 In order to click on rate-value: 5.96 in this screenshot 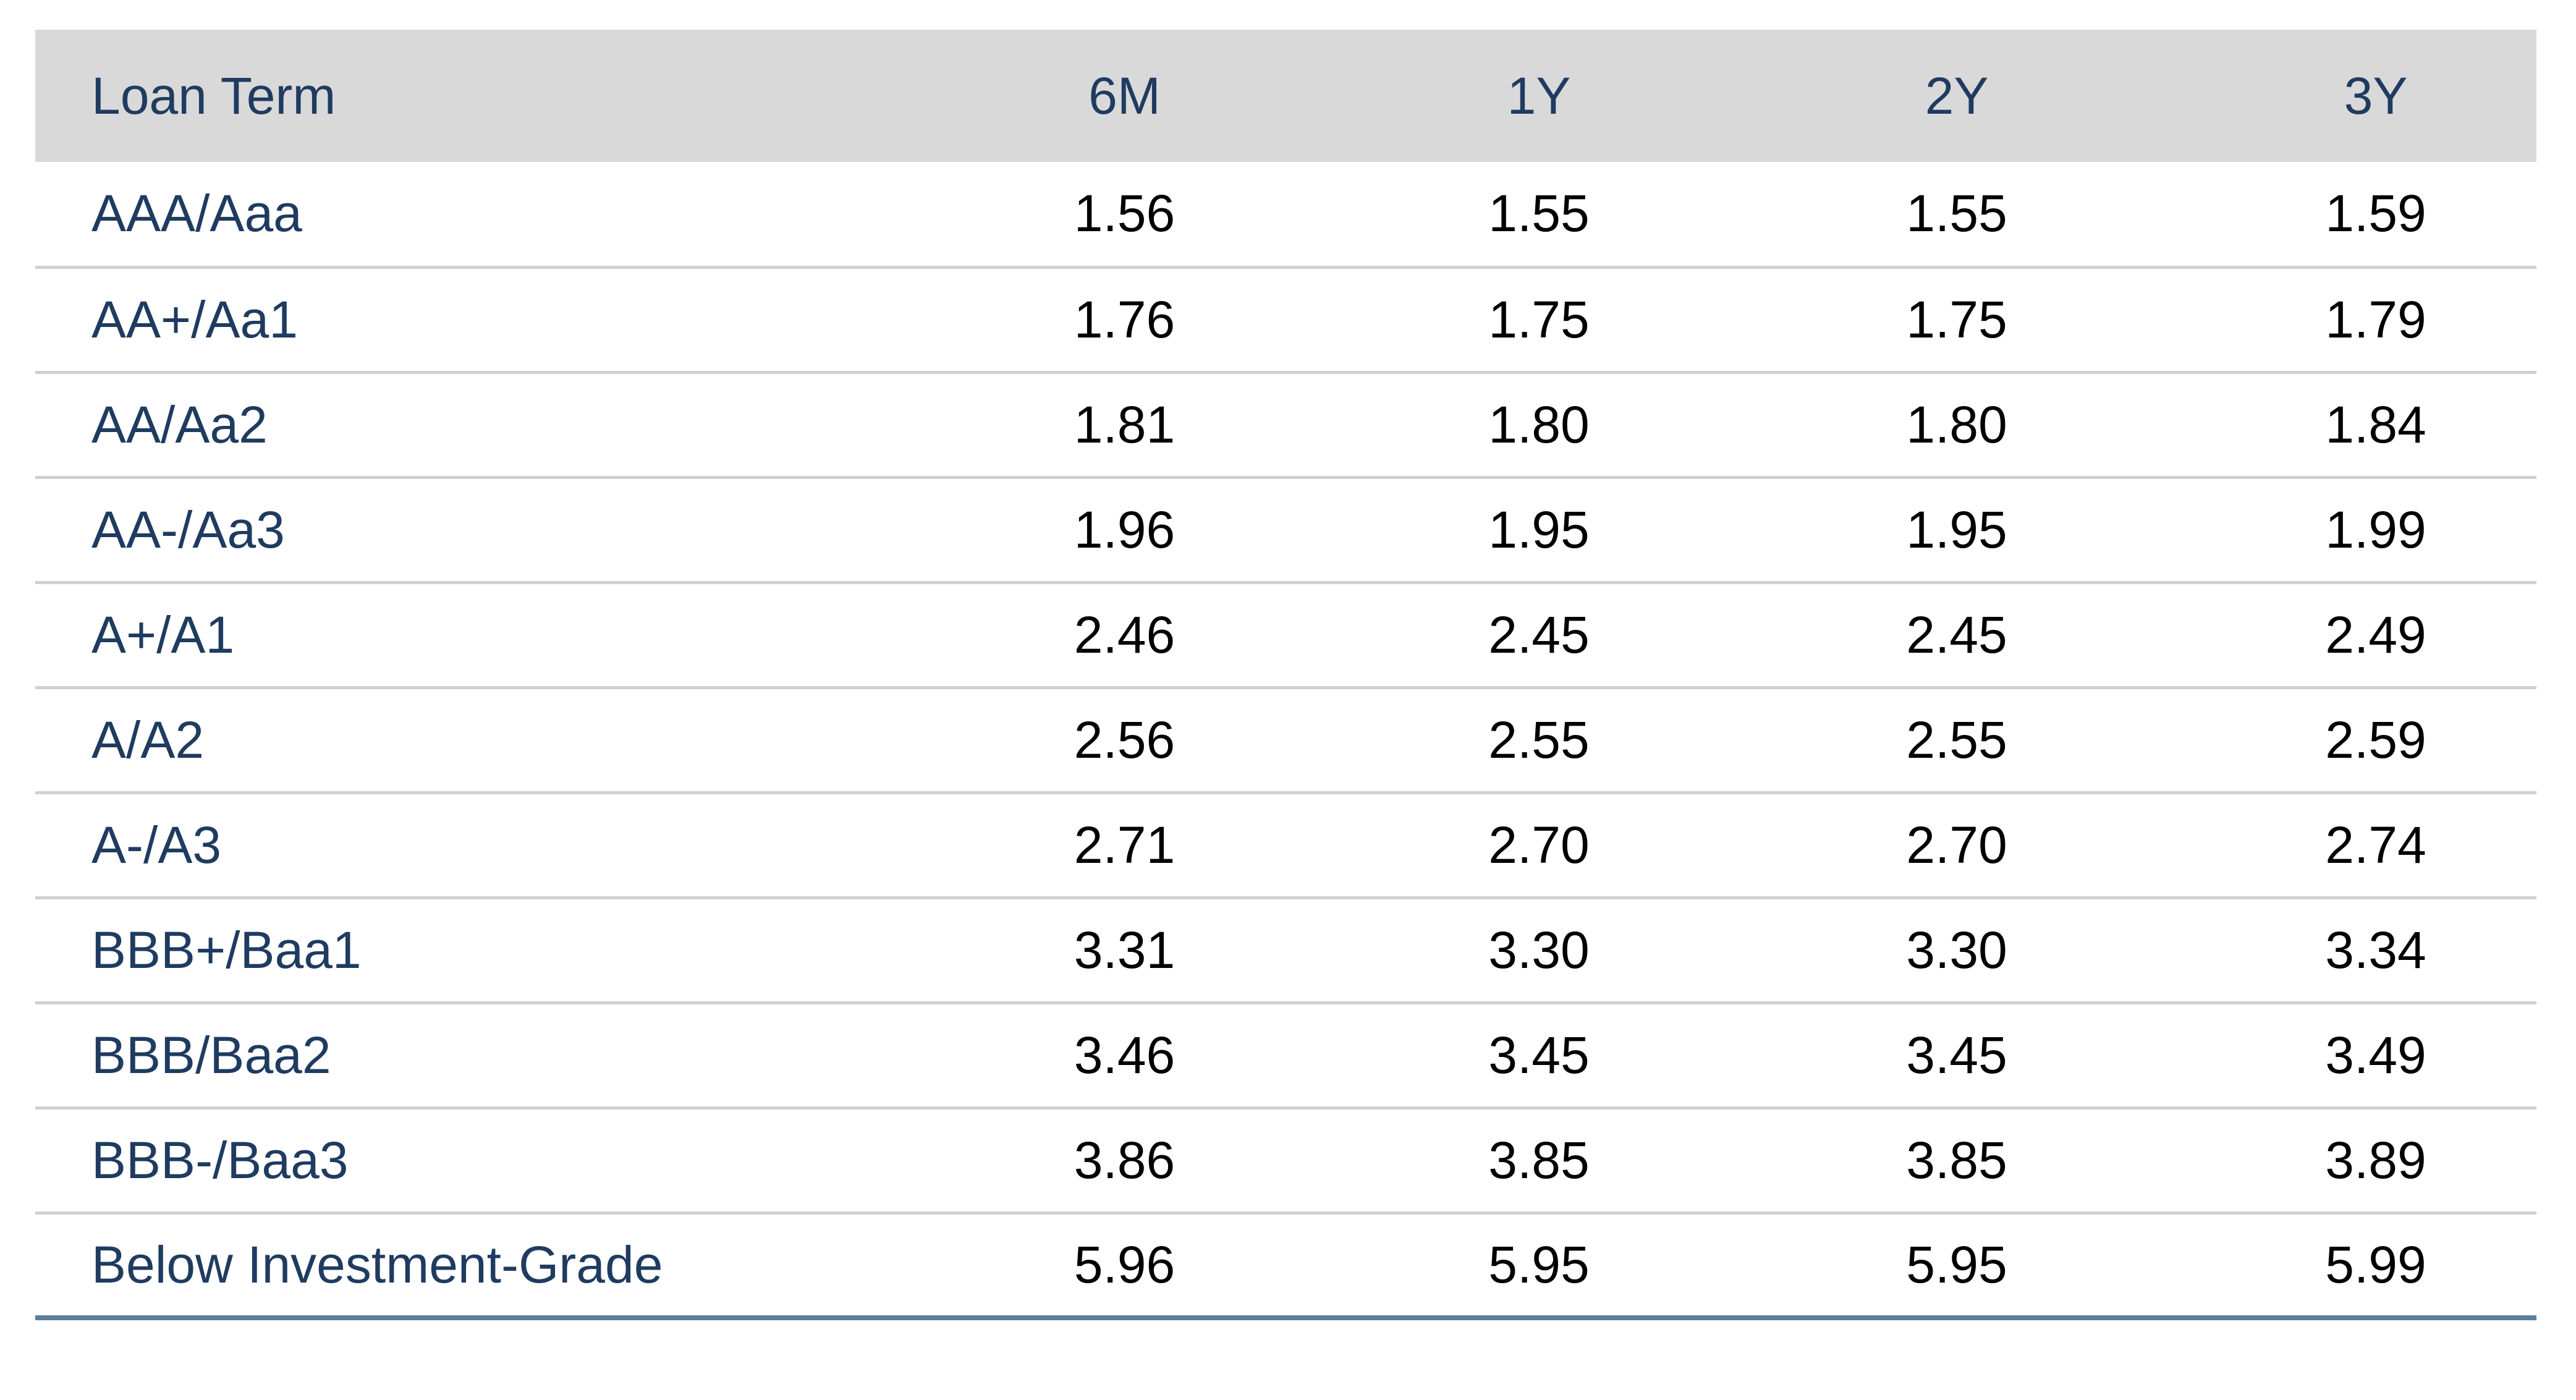, I will do `click(1125, 1264)`.